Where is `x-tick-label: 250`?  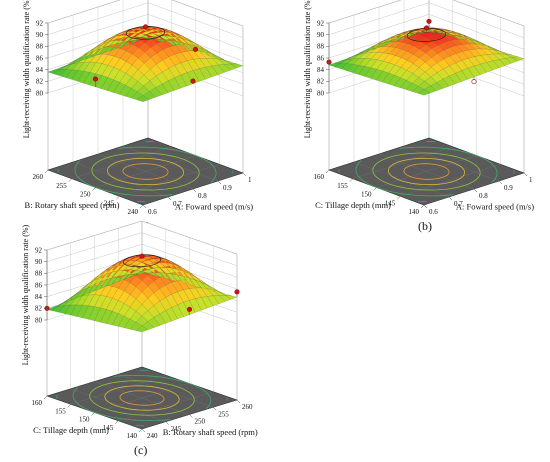 x-tick-label: 250 is located at coordinates (200, 422).